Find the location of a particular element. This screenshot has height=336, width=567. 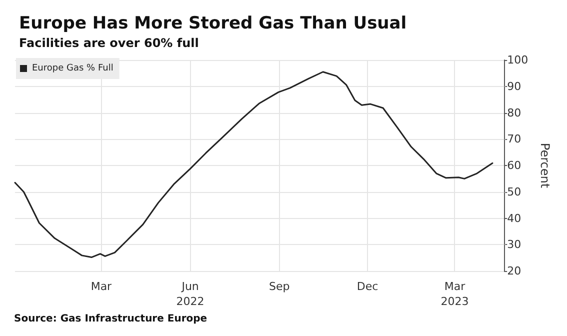

y-tick-label: 20 is located at coordinates (514, 271).